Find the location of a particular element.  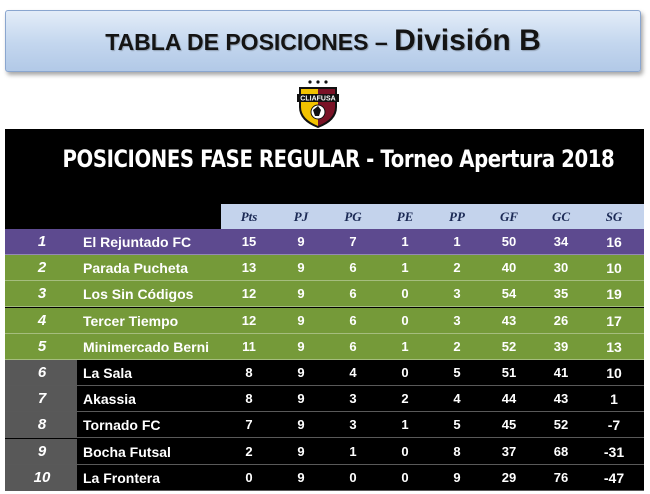

stat-gf: 43 is located at coordinates (509, 320).